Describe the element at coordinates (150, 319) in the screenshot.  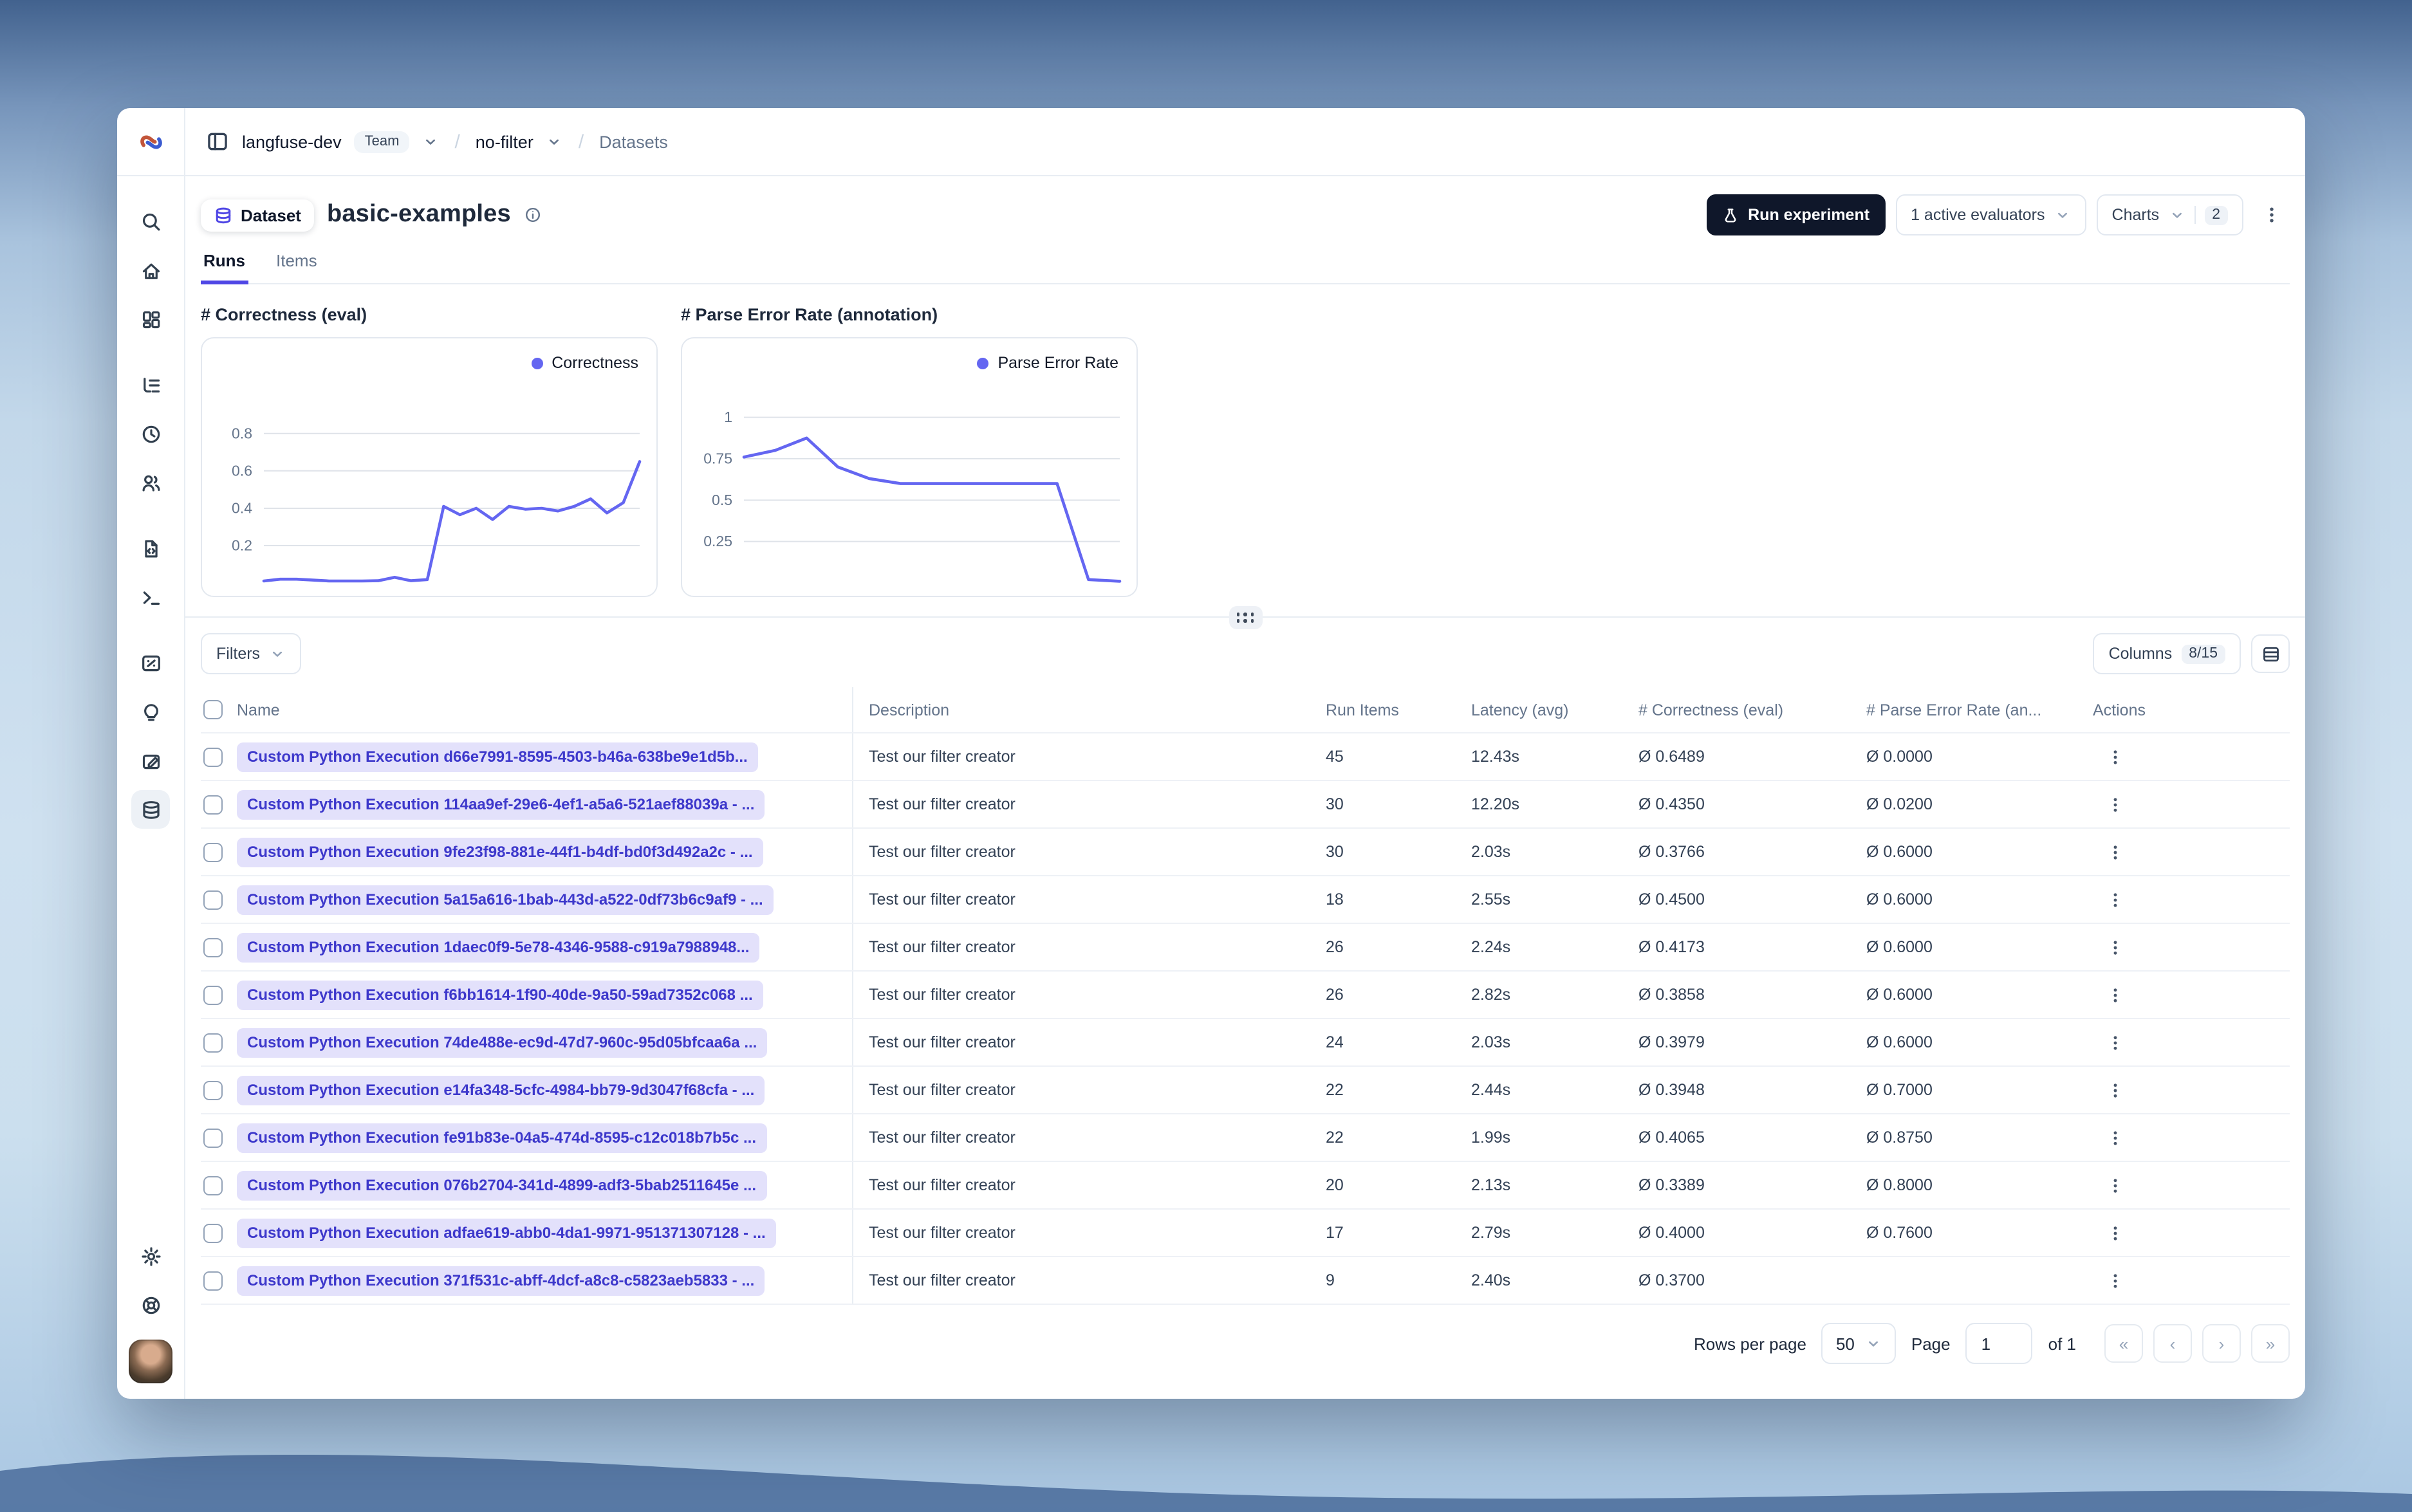
I see `sidebar-item-dashboards` at that location.